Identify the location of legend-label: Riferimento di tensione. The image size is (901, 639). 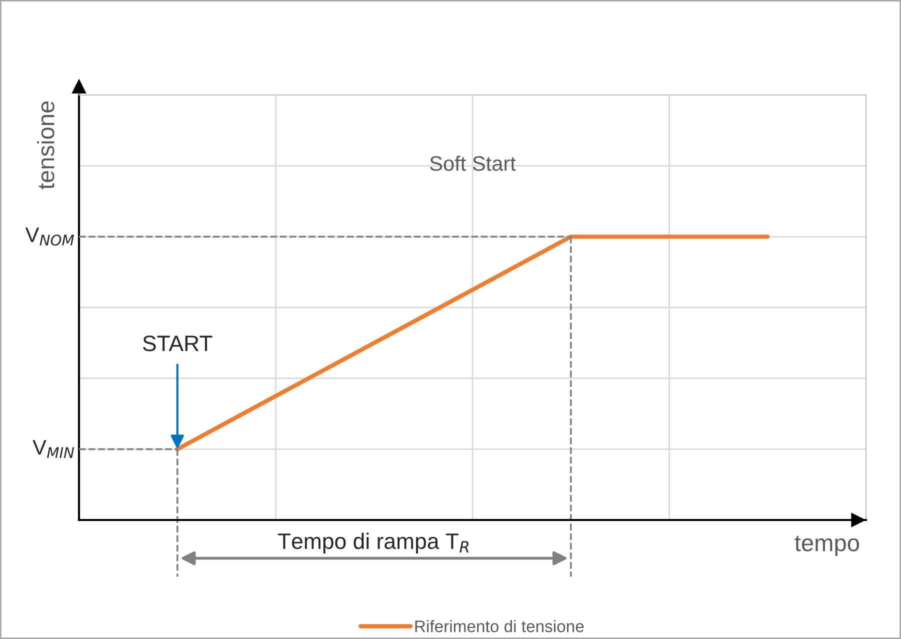
(499, 626).